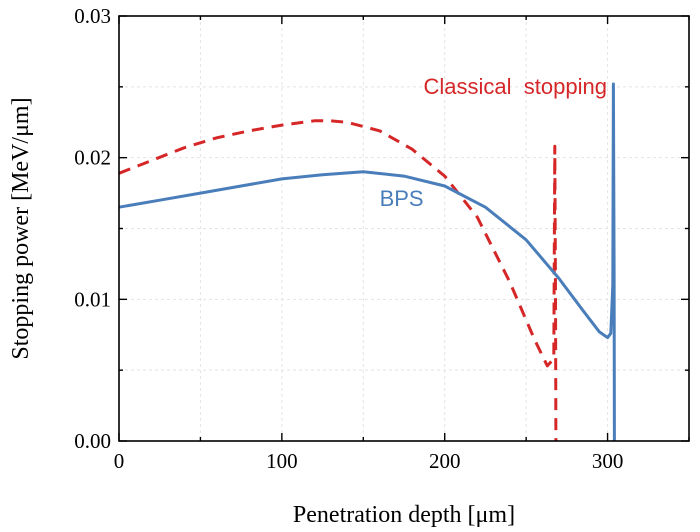 Image resolution: width=700 pixels, height=532 pixels. I want to click on x-tick-label: 100, so click(282, 461).